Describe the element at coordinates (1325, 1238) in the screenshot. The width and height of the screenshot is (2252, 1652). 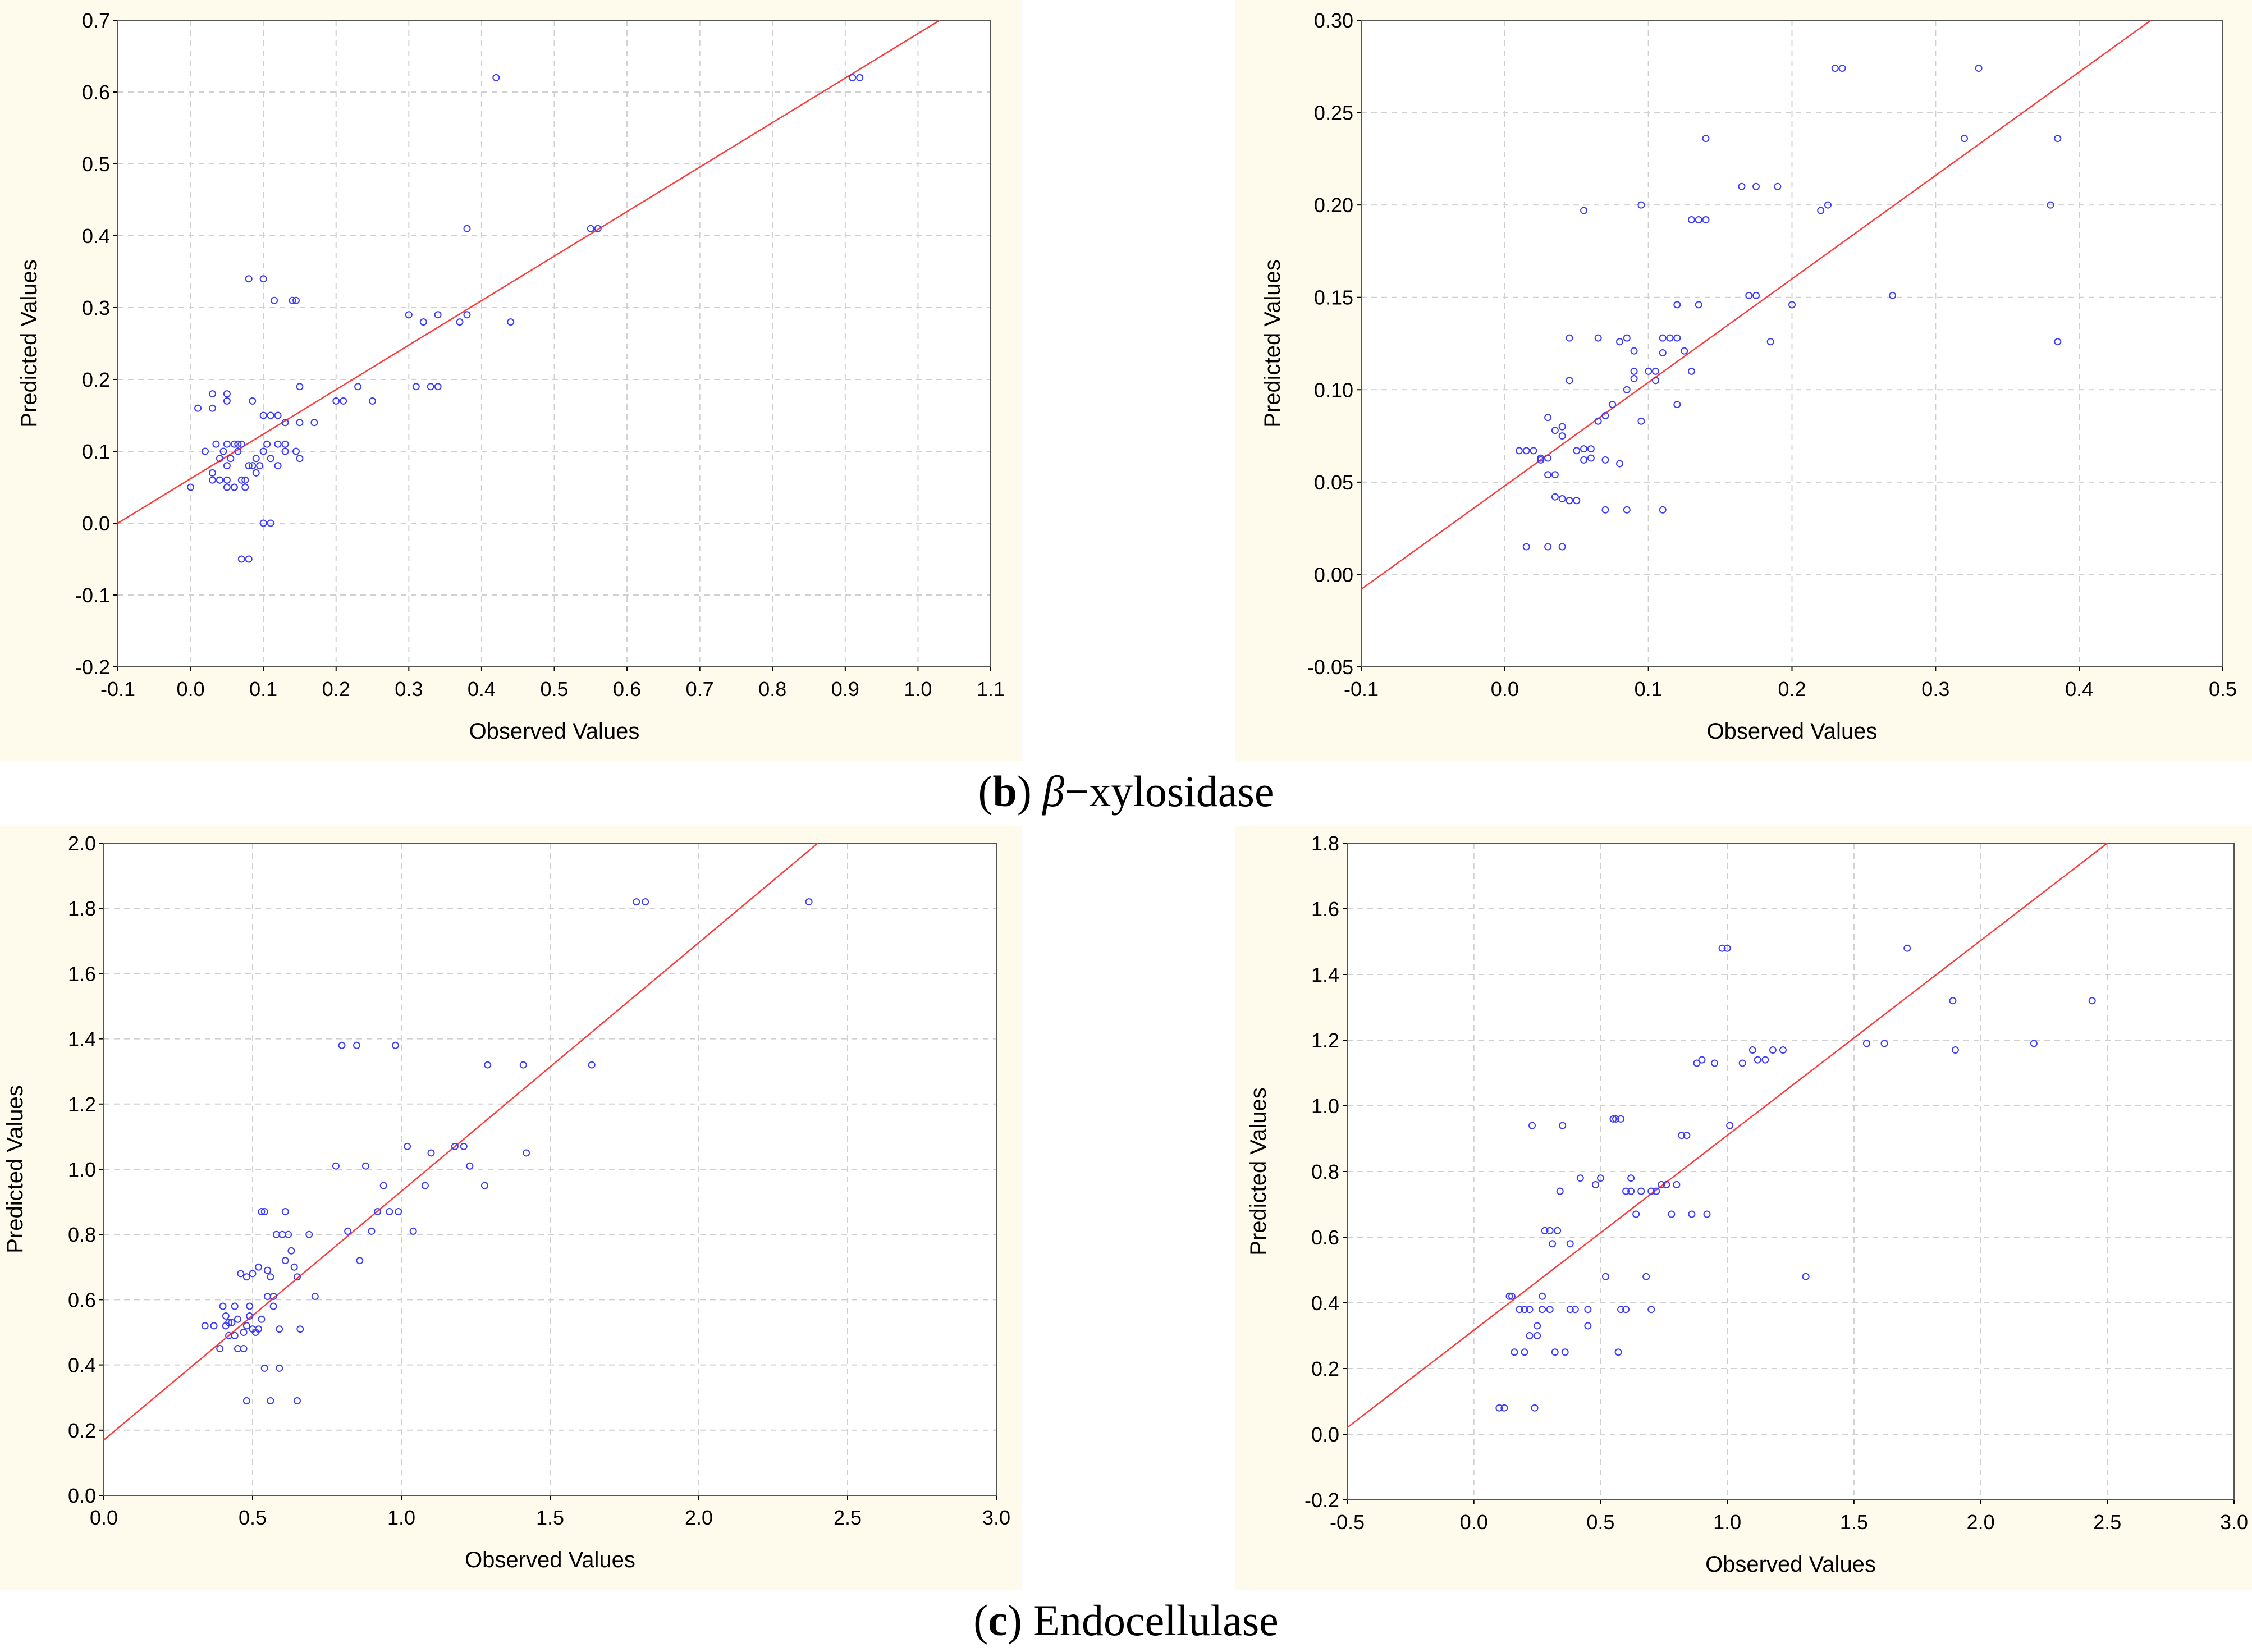
I see `chart-br-ytick-label: 0.6` at that location.